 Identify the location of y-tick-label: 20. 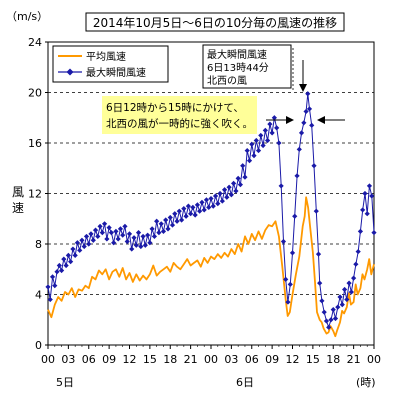
(35, 93).